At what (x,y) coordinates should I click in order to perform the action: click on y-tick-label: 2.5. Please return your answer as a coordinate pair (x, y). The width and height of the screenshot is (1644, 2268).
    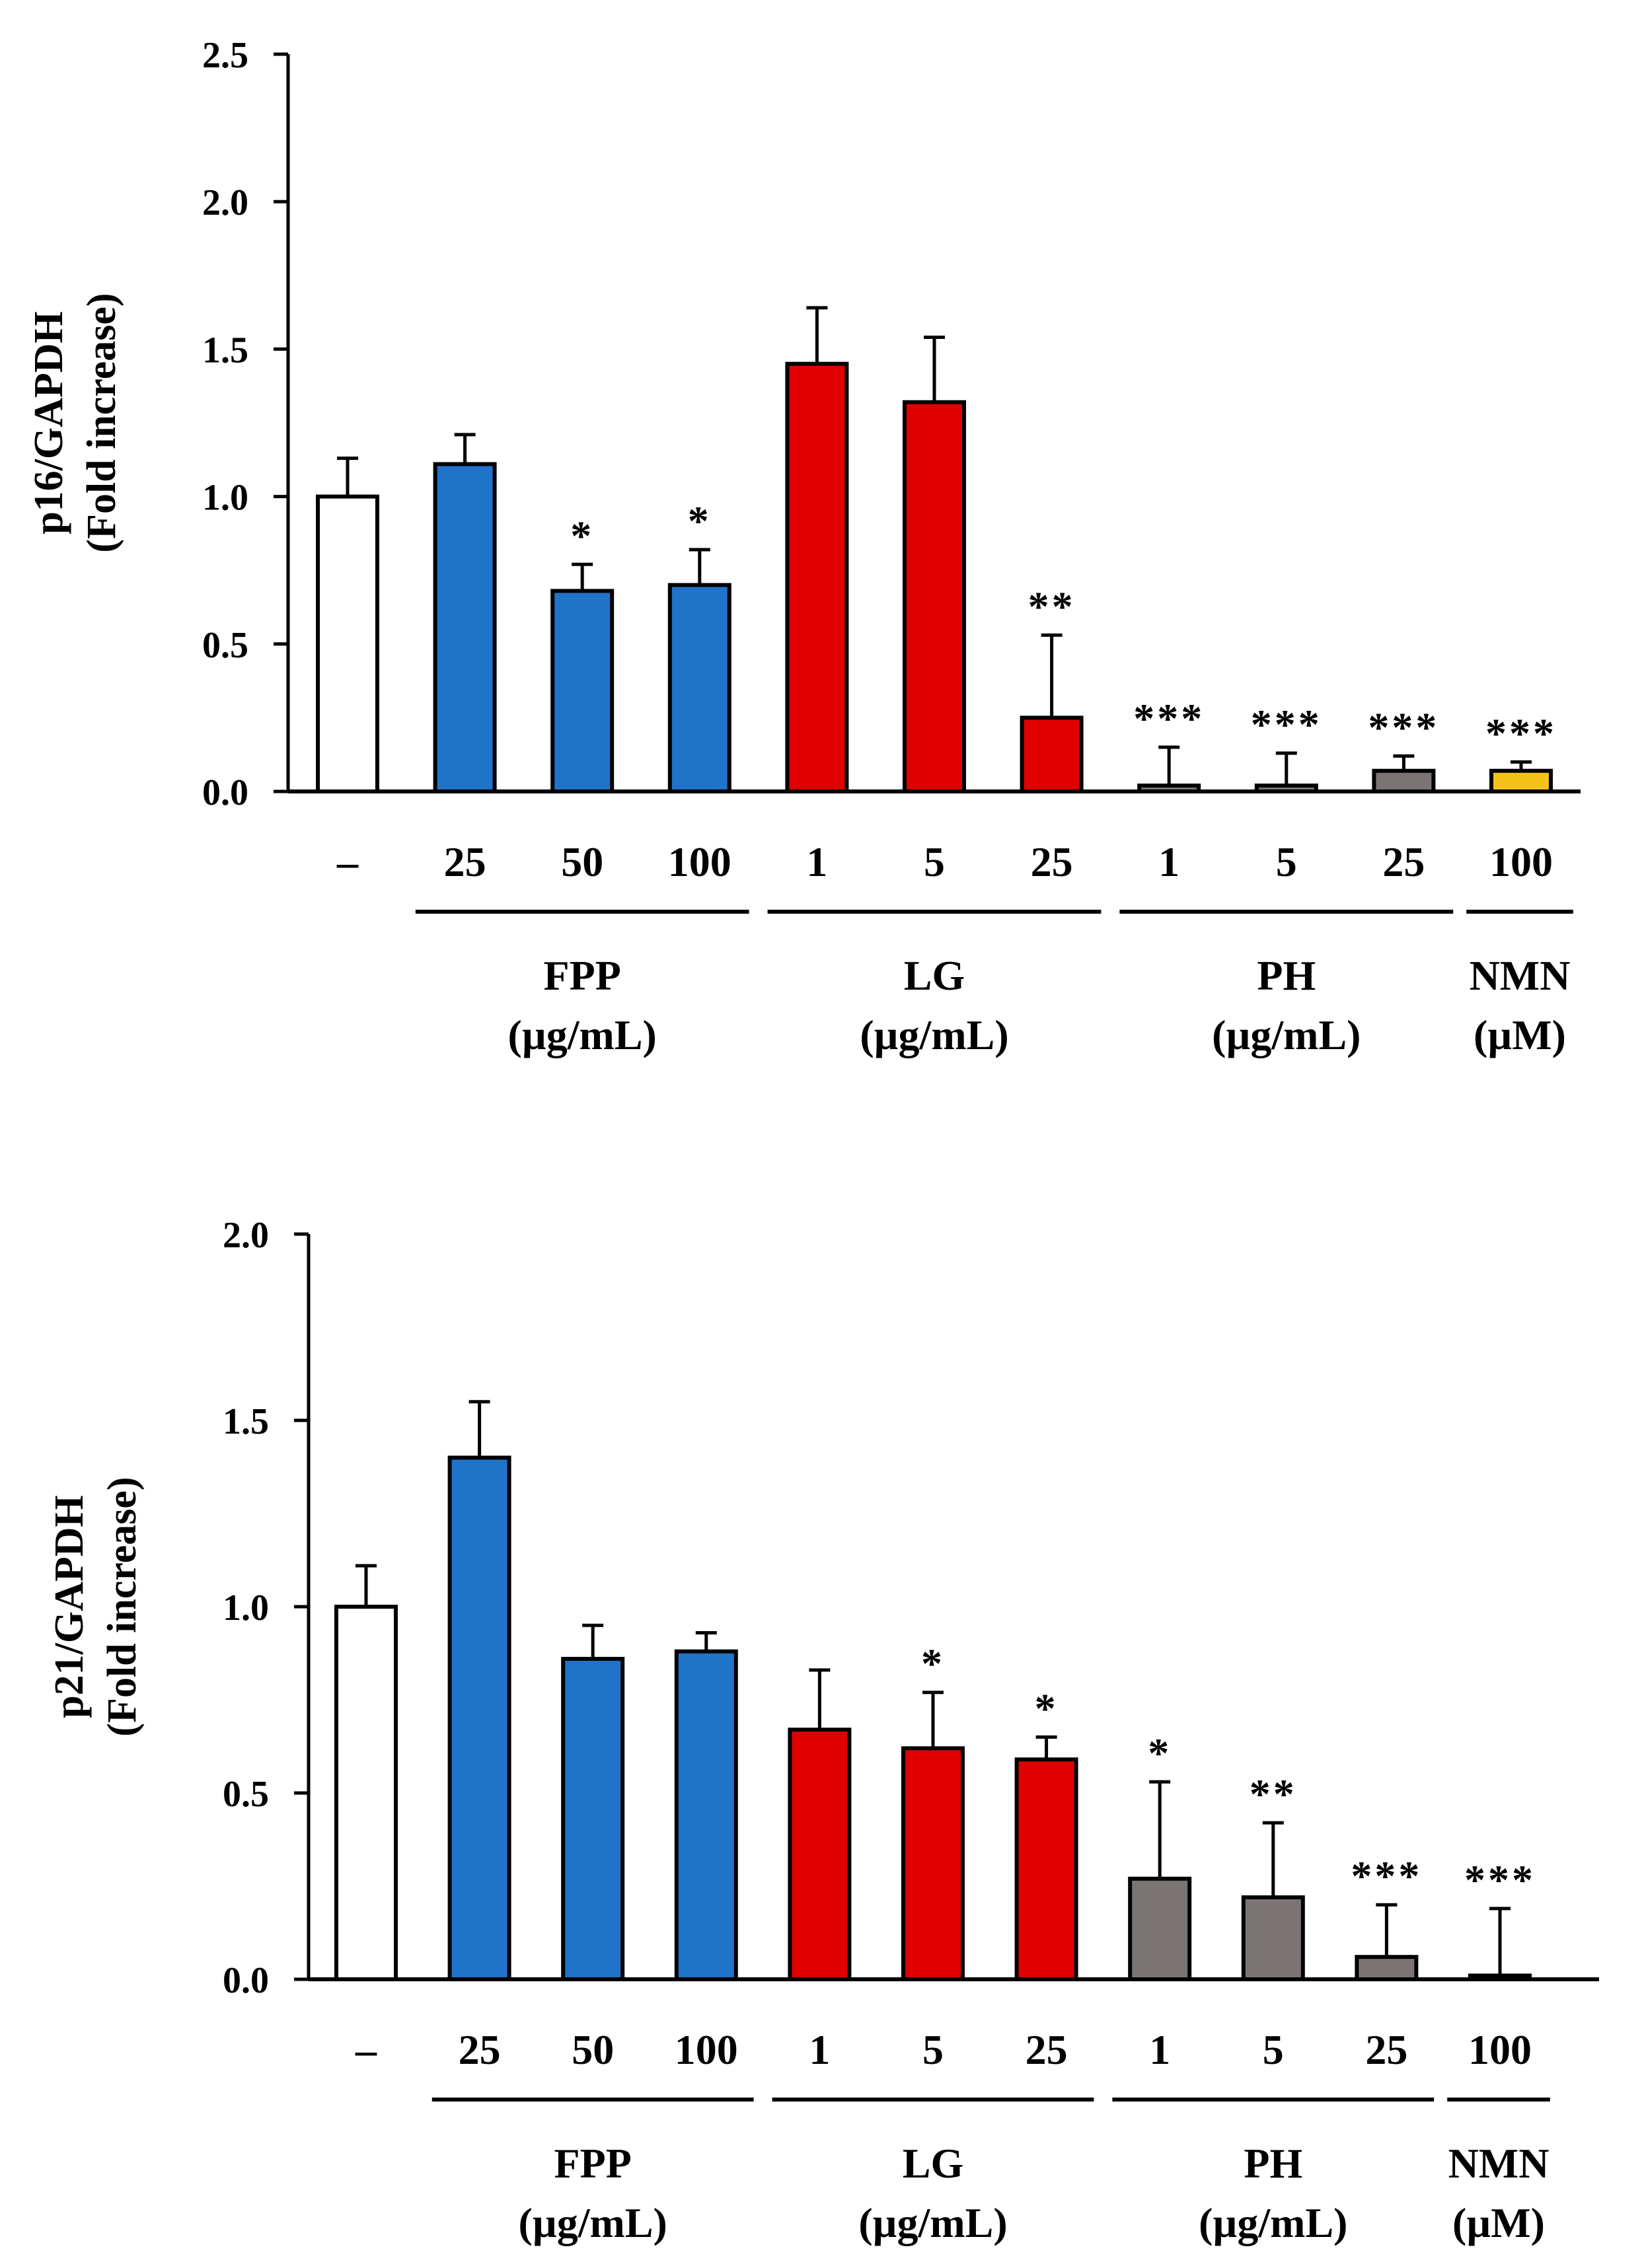
    Looking at the image, I should click on (225, 55).